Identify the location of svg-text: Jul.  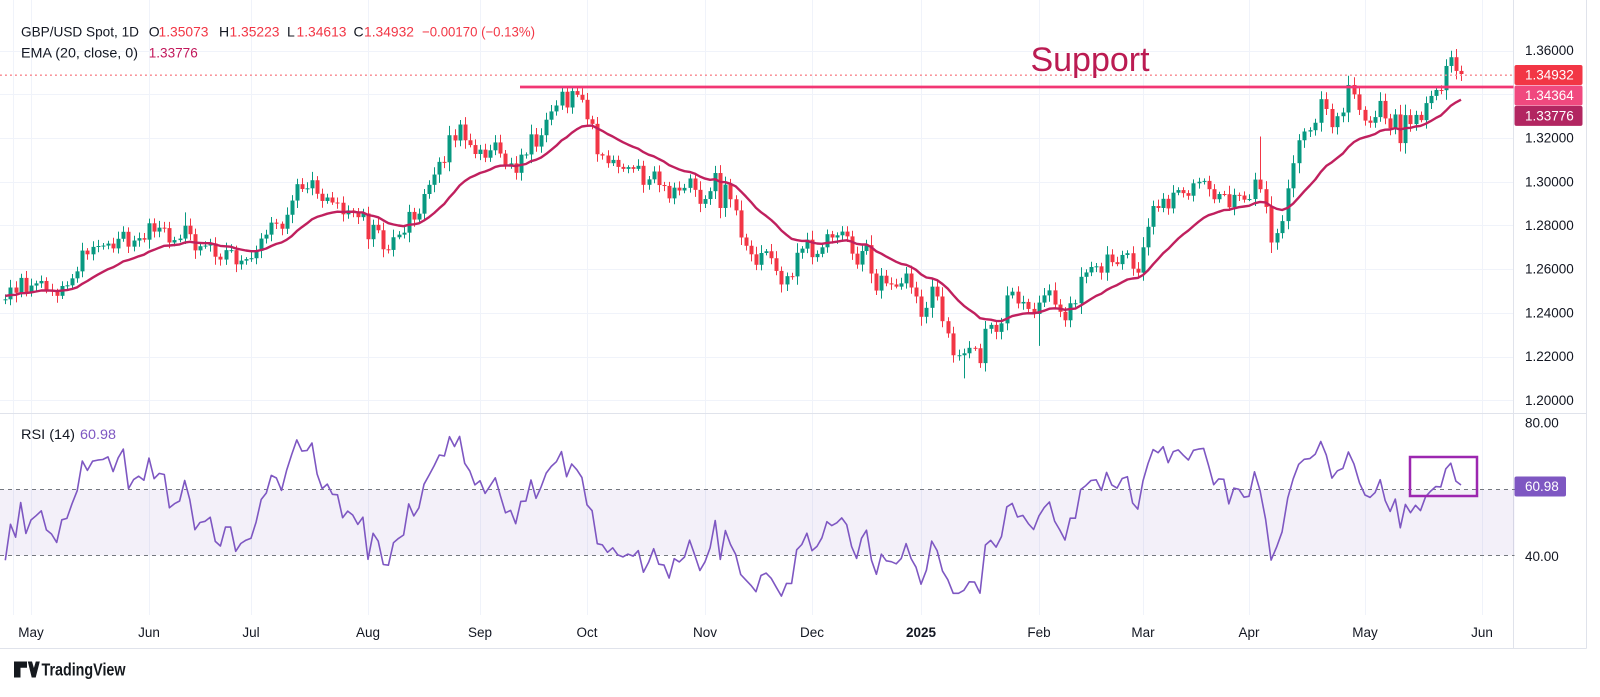
(250, 632).